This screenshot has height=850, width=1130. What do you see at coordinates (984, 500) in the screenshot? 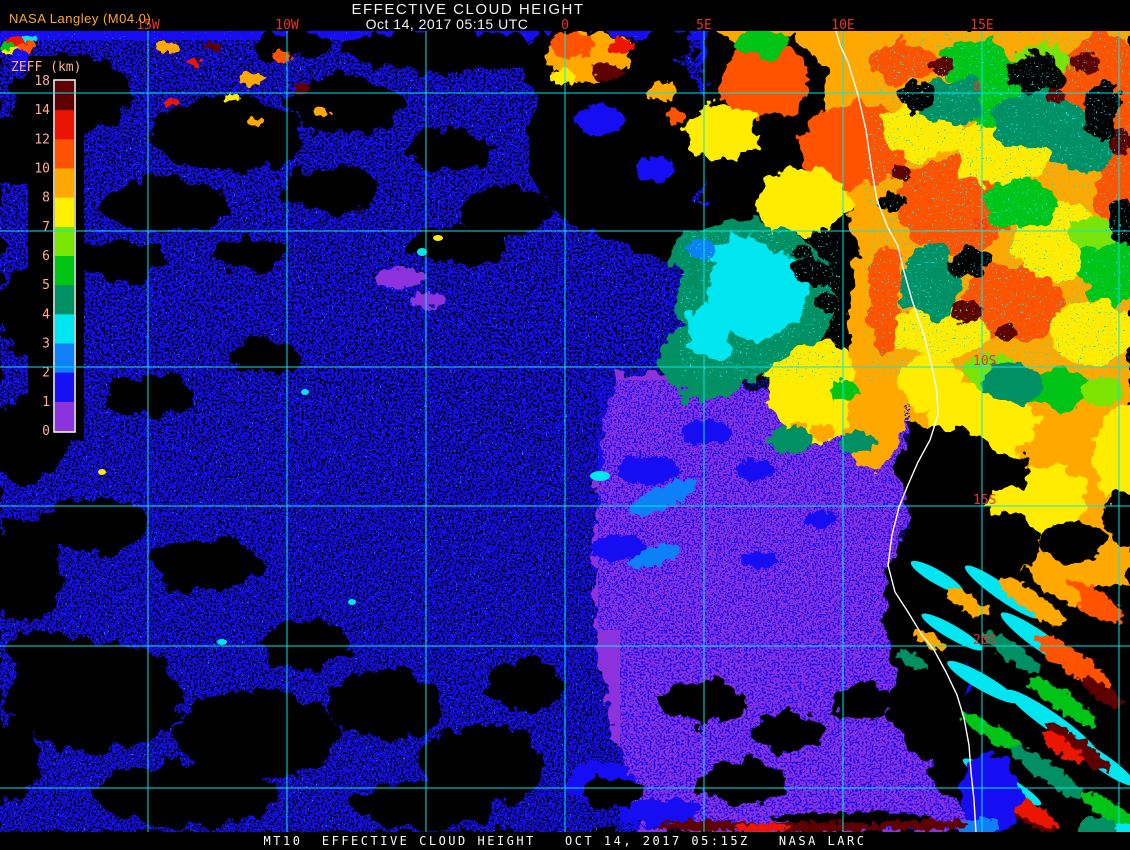
I see `lat-label-15S: 15S` at bounding box center [984, 500].